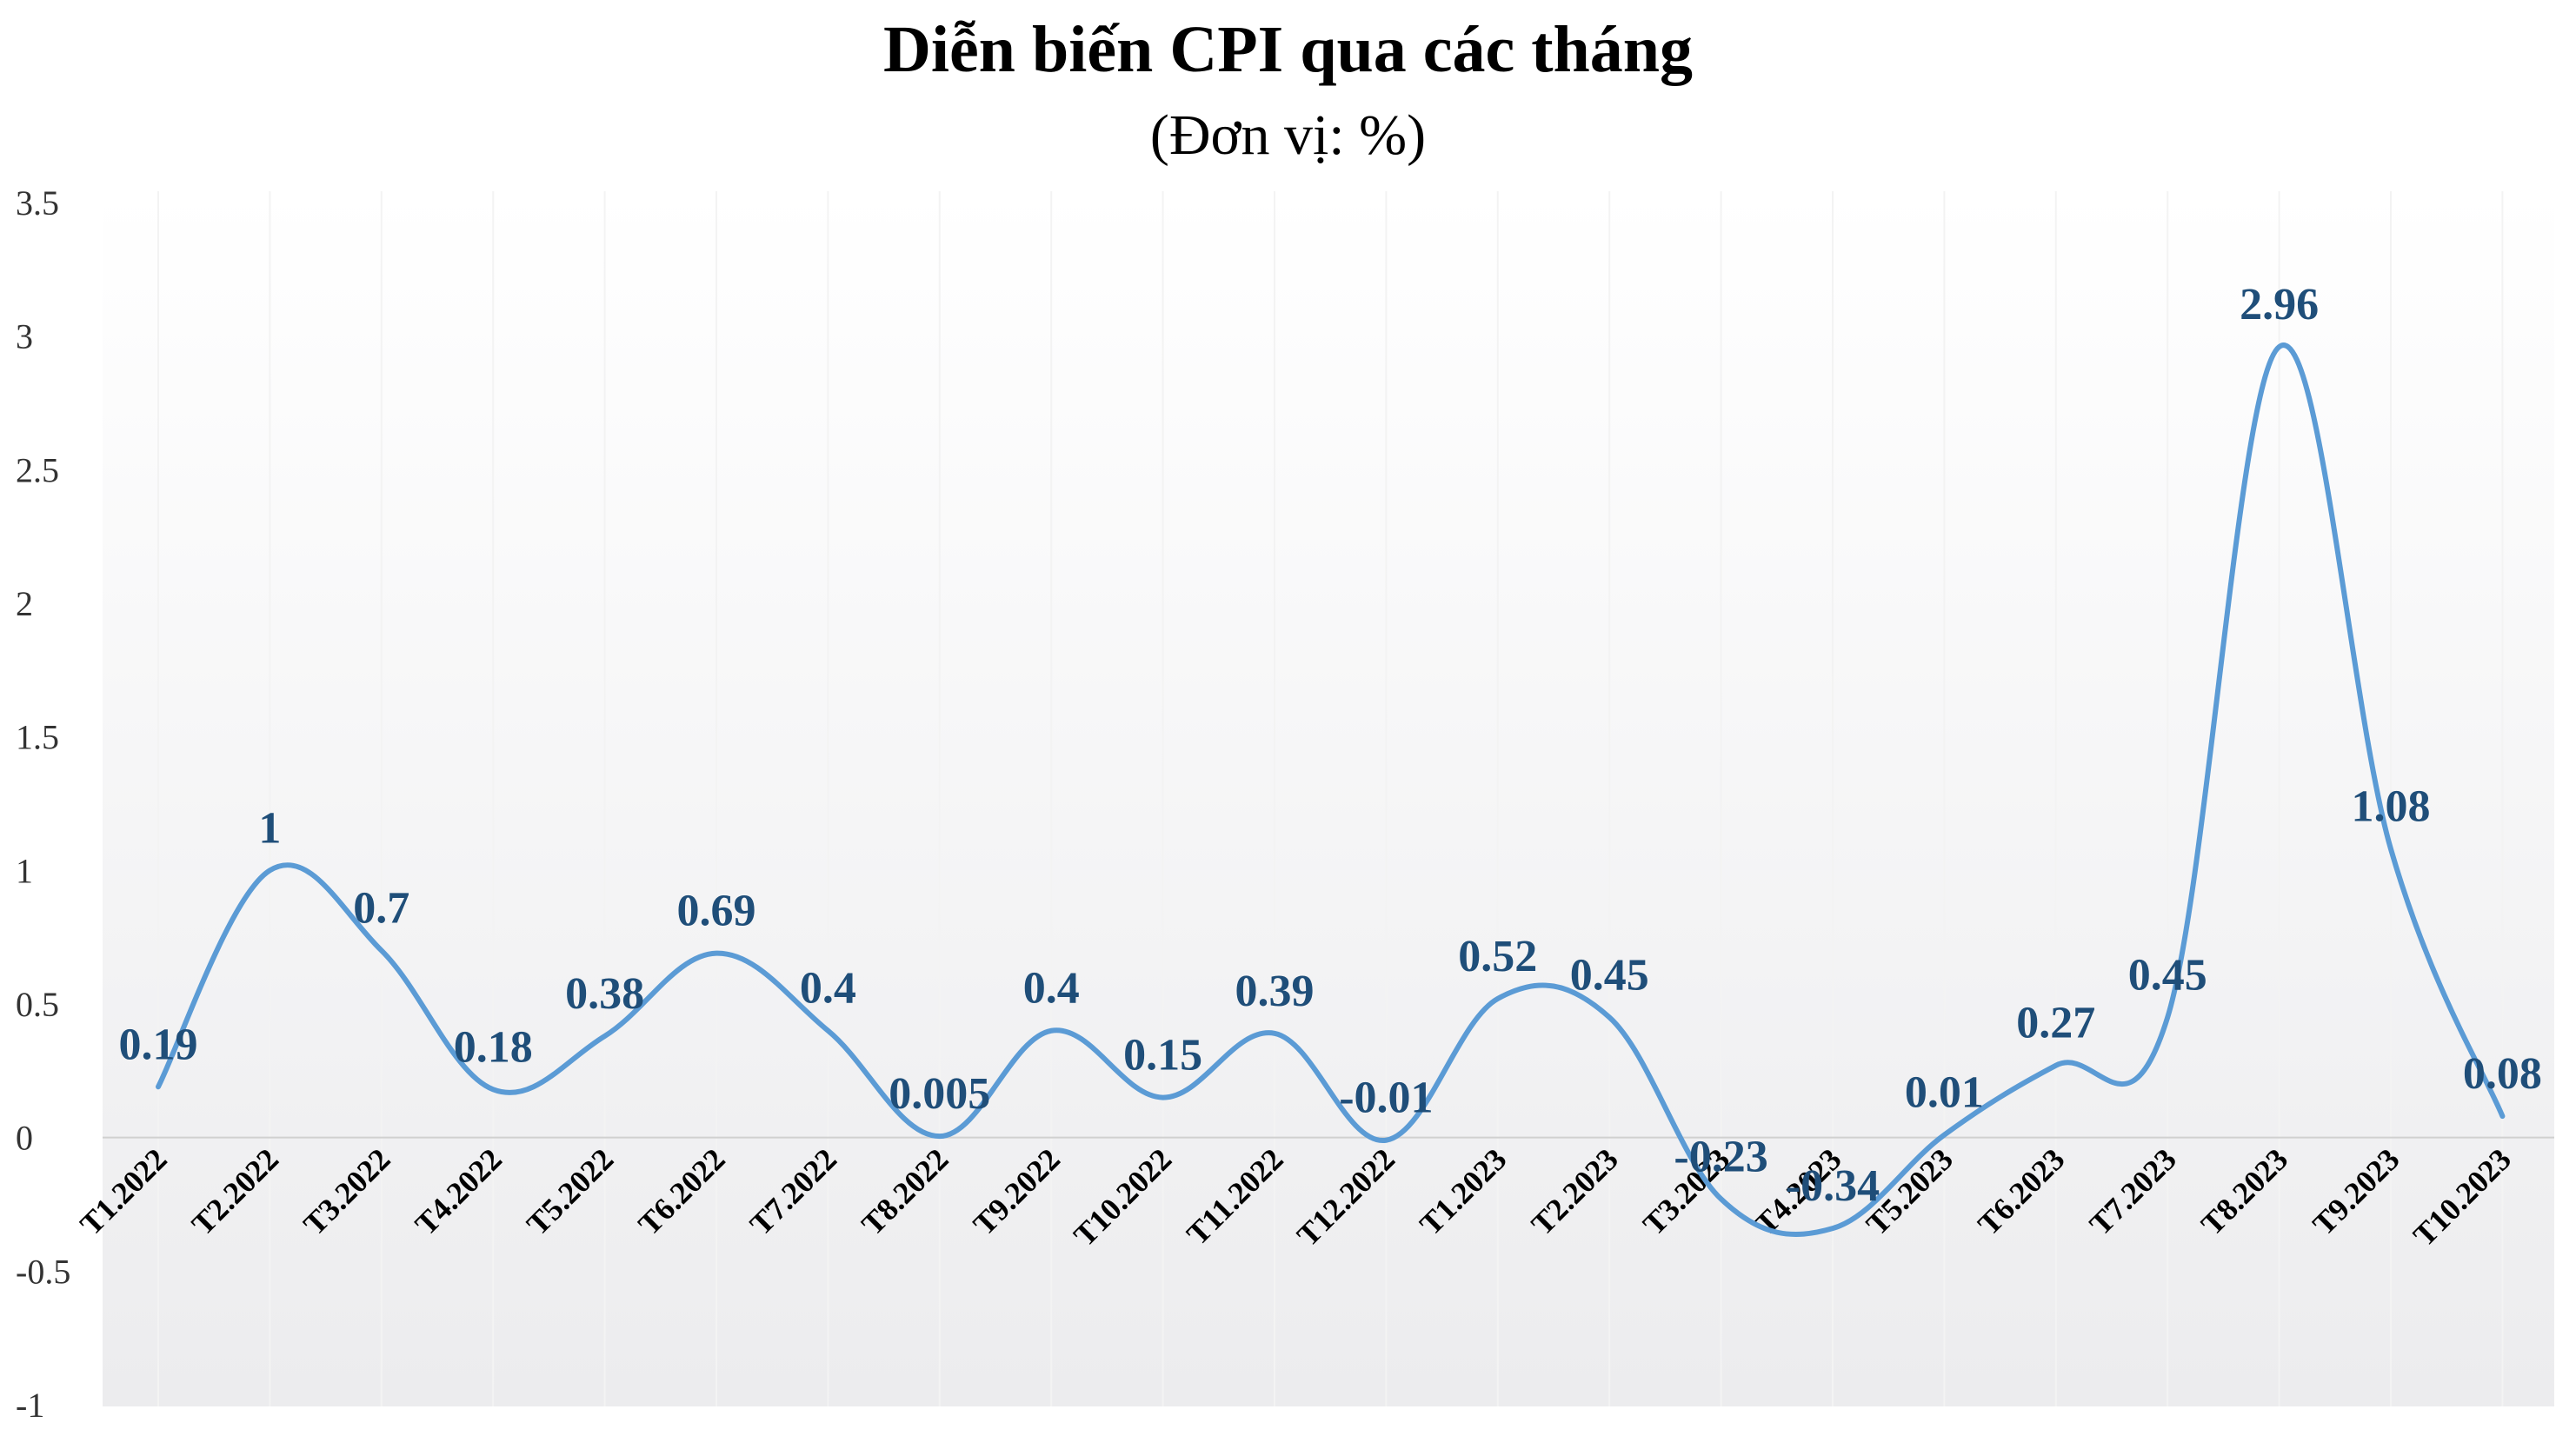 The width and height of the screenshot is (2576, 1436). I want to click on y-tick-label: 0, so click(24, 1138).